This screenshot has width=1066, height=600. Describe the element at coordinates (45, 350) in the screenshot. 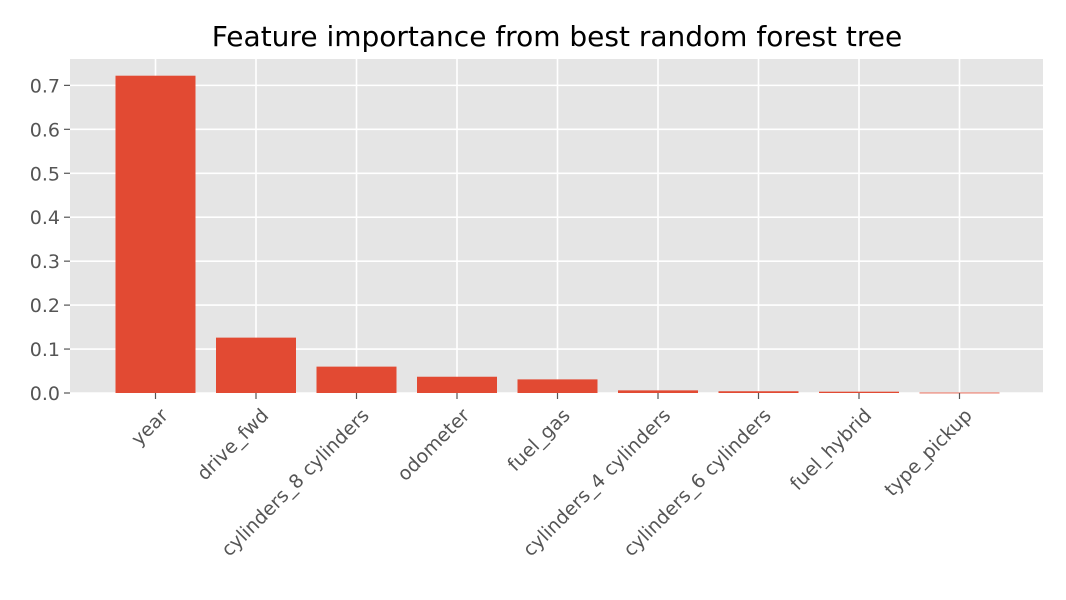

I see `y-tick-label: 0.1` at that location.